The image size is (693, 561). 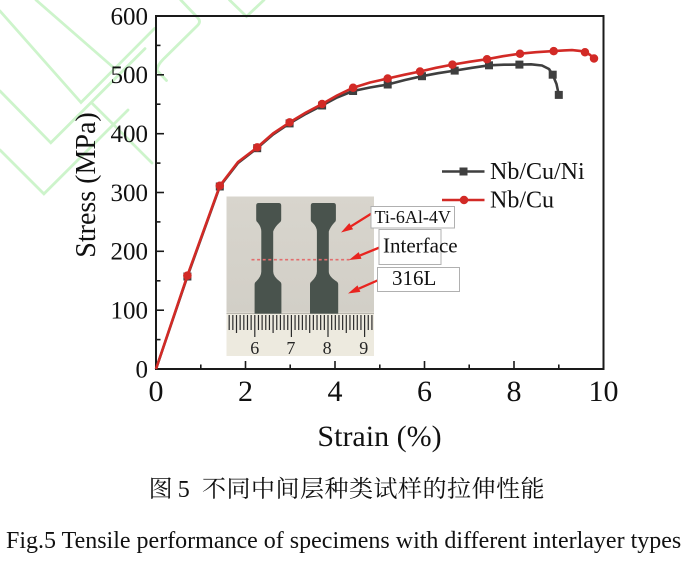 What do you see at coordinates (130, 75) in the screenshot?
I see `svg-text: 500` at bounding box center [130, 75].